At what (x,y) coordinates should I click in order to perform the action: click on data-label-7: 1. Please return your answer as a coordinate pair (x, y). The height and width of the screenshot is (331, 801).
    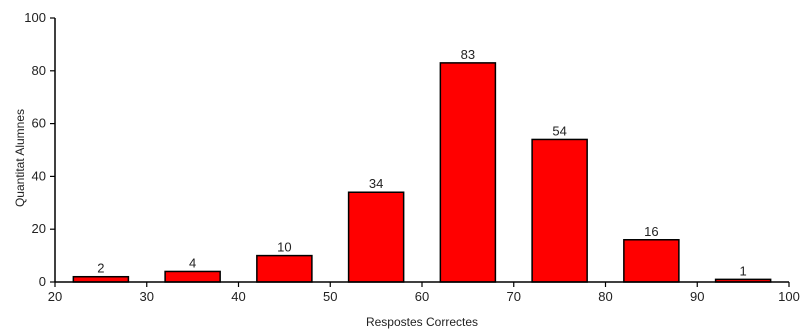
    Looking at the image, I should click on (743, 270).